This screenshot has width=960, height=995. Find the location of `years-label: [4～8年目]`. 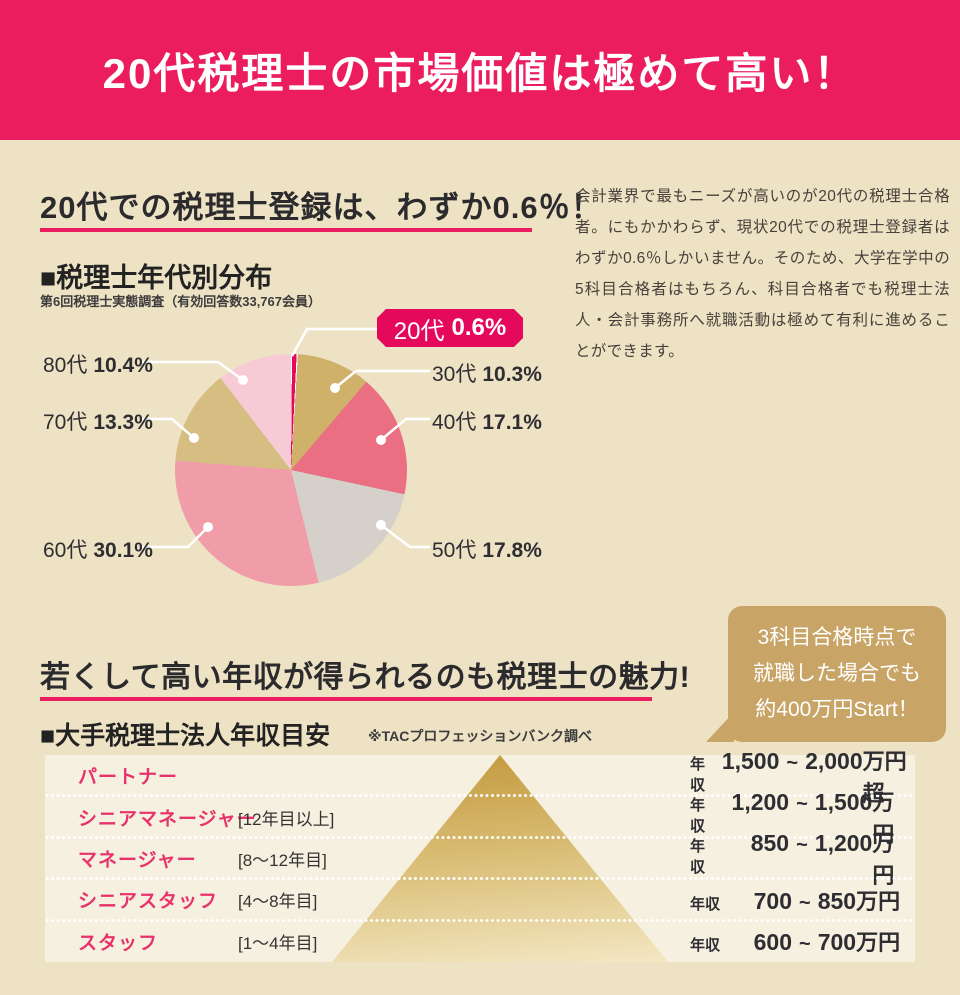

years-label: [4～8年目] is located at coordinates (278, 902).